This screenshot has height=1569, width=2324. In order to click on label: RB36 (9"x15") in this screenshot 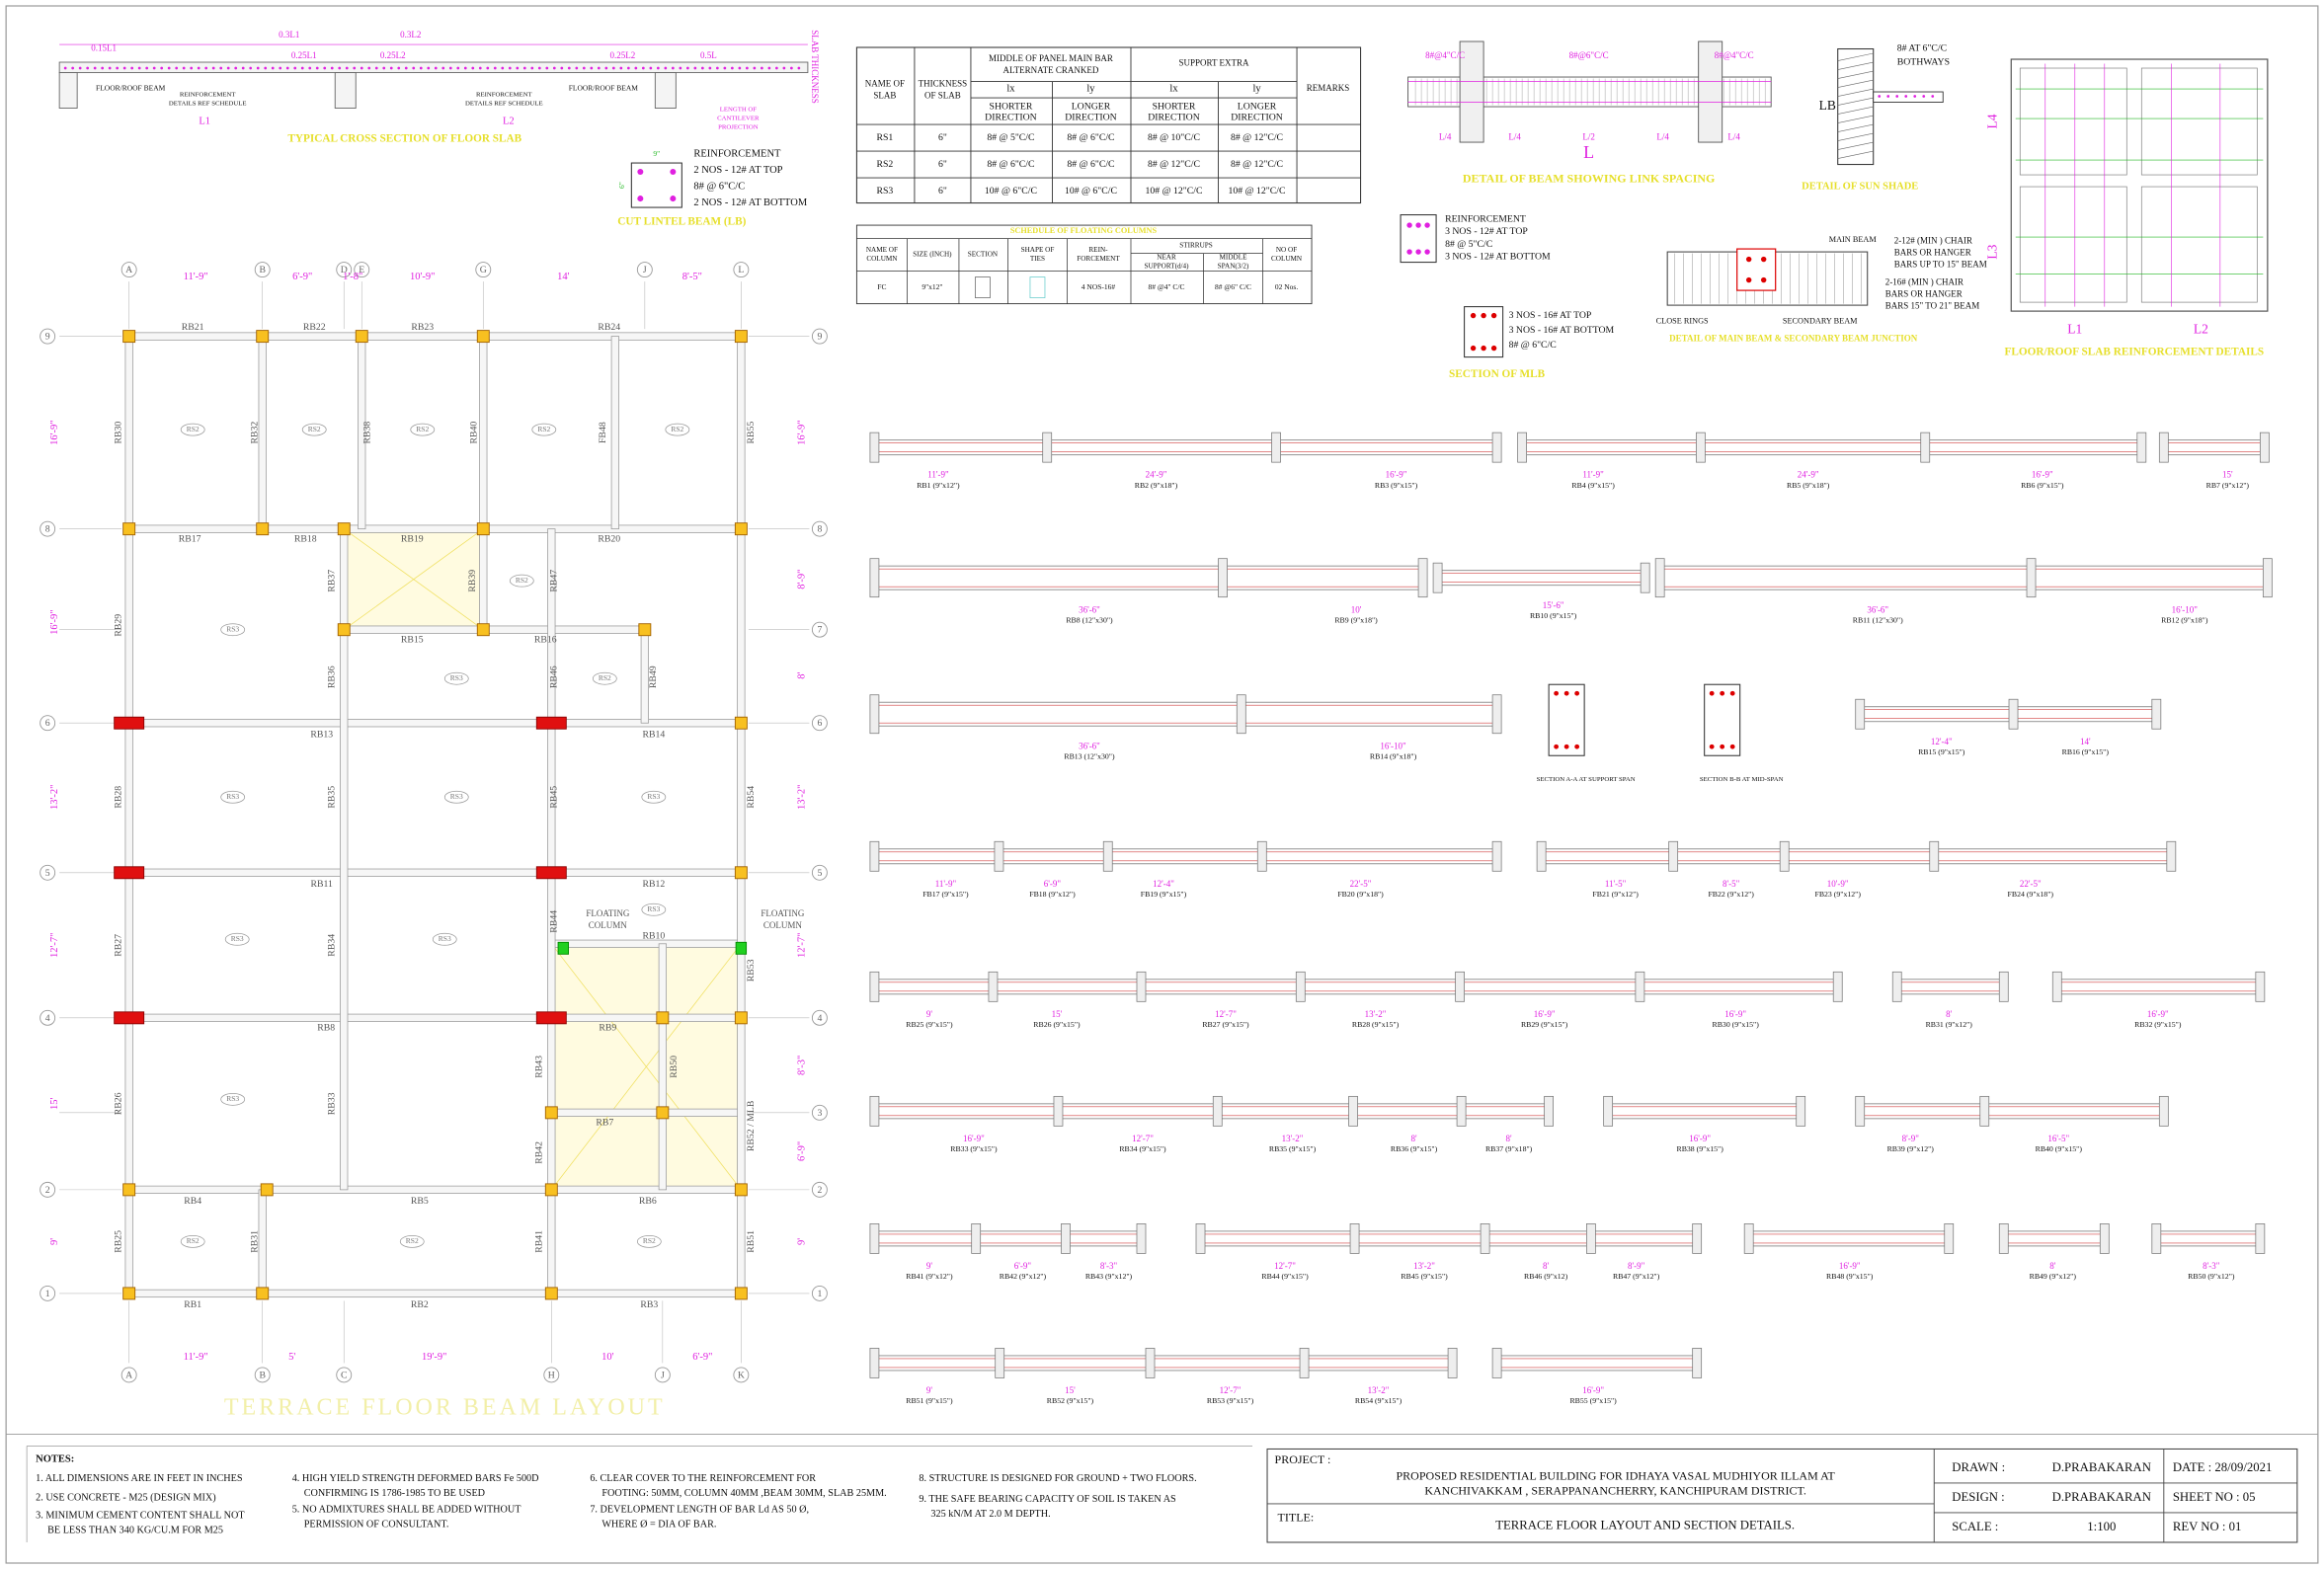, I will do `click(1415, 1148)`.